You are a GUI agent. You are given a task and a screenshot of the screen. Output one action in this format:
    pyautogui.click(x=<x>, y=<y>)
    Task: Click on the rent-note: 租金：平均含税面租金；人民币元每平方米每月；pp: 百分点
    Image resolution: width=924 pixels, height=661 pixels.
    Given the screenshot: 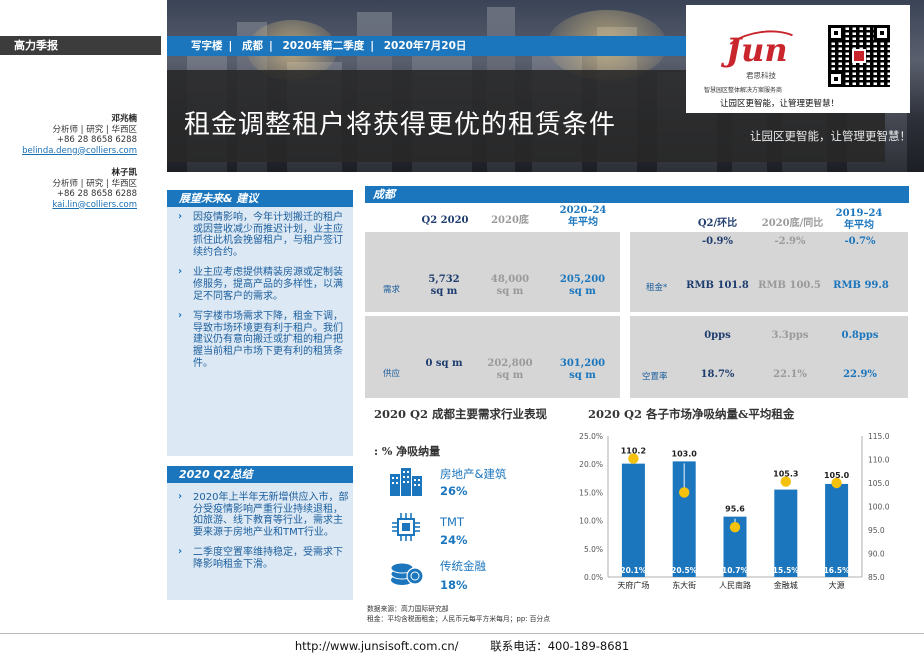 What is the action you would take?
    pyautogui.click(x=459, y=619)
    